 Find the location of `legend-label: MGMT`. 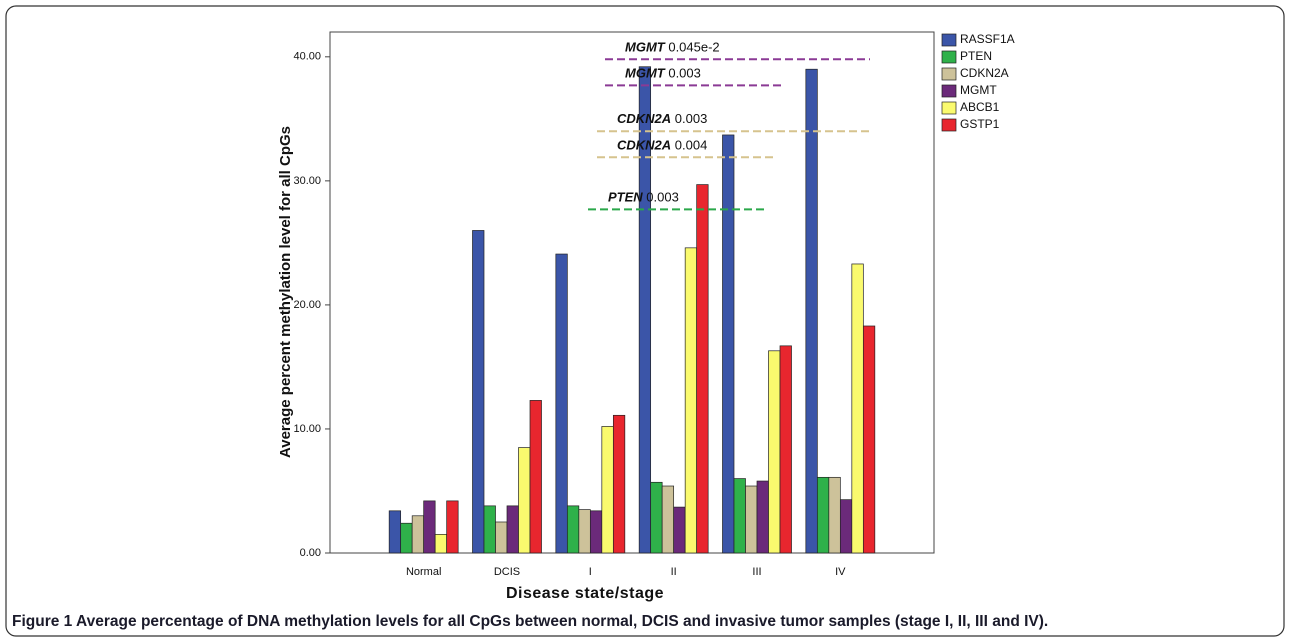

legend-label: MGMT is located at coordinates (978, 90).